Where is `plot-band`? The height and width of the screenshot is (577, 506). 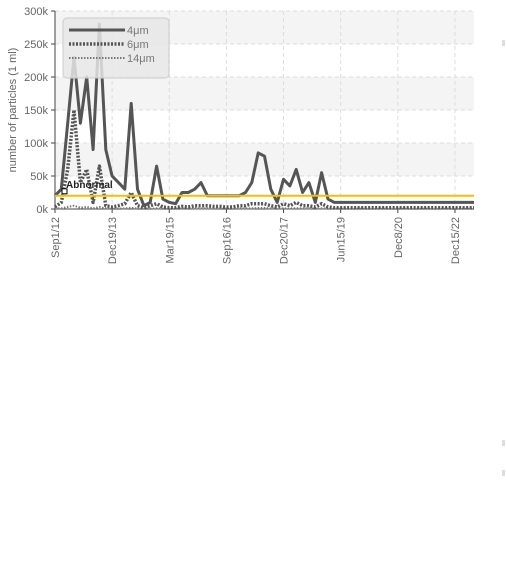 plot-band is located at coordinates (264, 93).